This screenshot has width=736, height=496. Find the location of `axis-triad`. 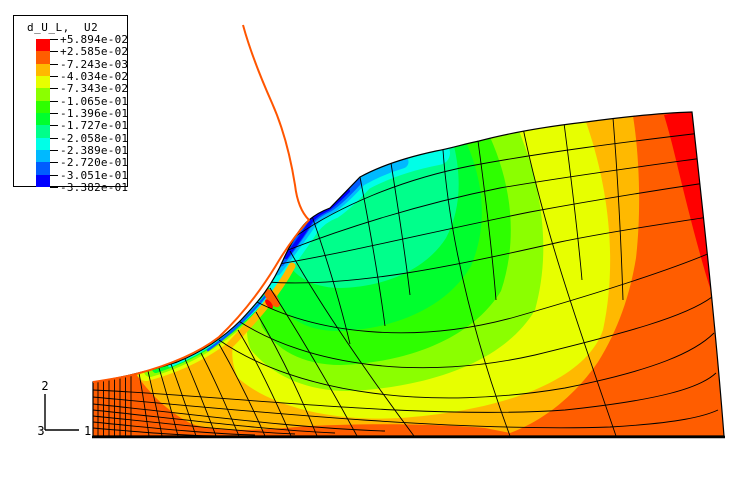

axis-triad is located at coordinates (61, 412).